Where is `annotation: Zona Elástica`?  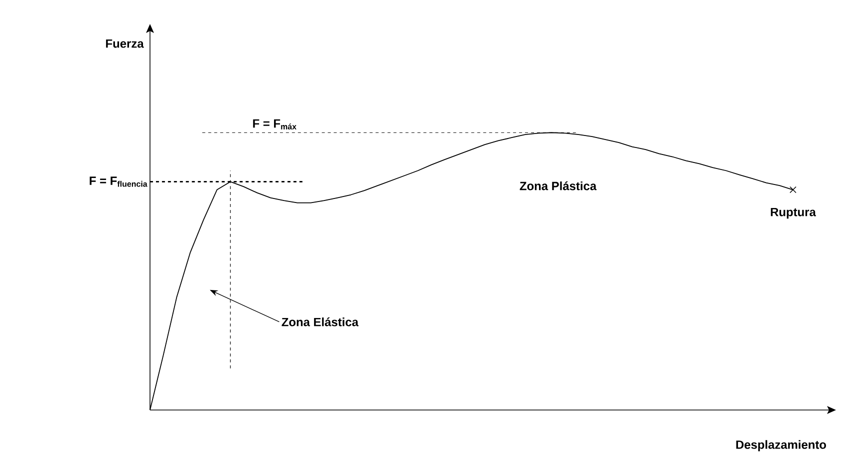 annotation: Zona Elástica is located at coordinates (320, 321).